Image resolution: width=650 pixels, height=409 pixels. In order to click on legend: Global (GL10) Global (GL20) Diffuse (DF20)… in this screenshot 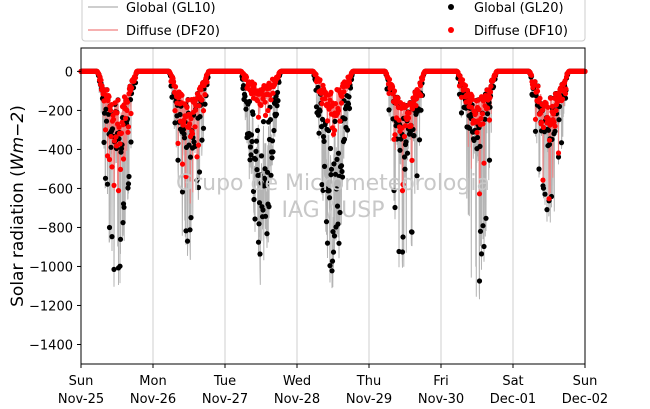, I will do `click(333, 21)`.